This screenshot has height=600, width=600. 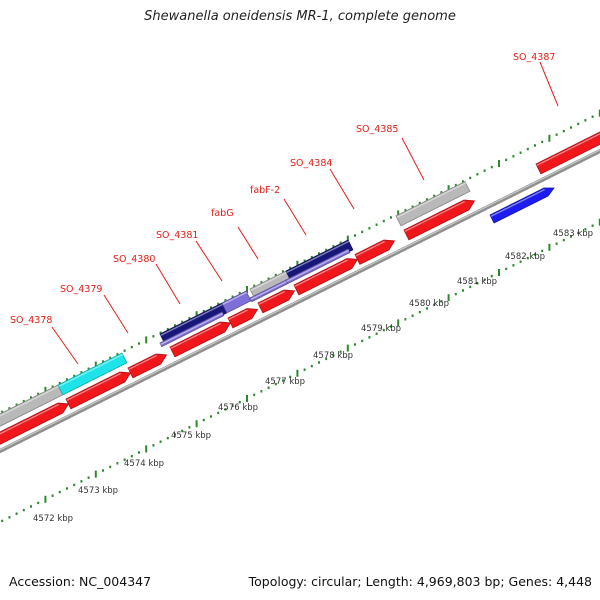 What do you see at coordinates (377, 129) in the screenshot?
I see `gene-label-SO_4385: SO_4385` at bounding box center [377, 129].